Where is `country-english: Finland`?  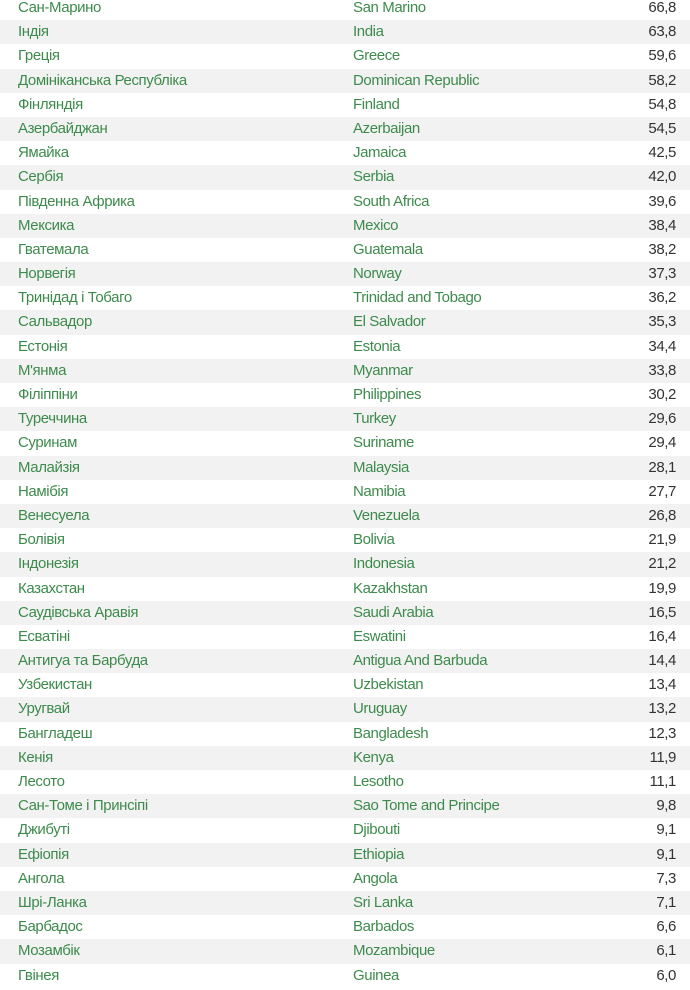 country-english: Finland is located at coordinates (376, 104).